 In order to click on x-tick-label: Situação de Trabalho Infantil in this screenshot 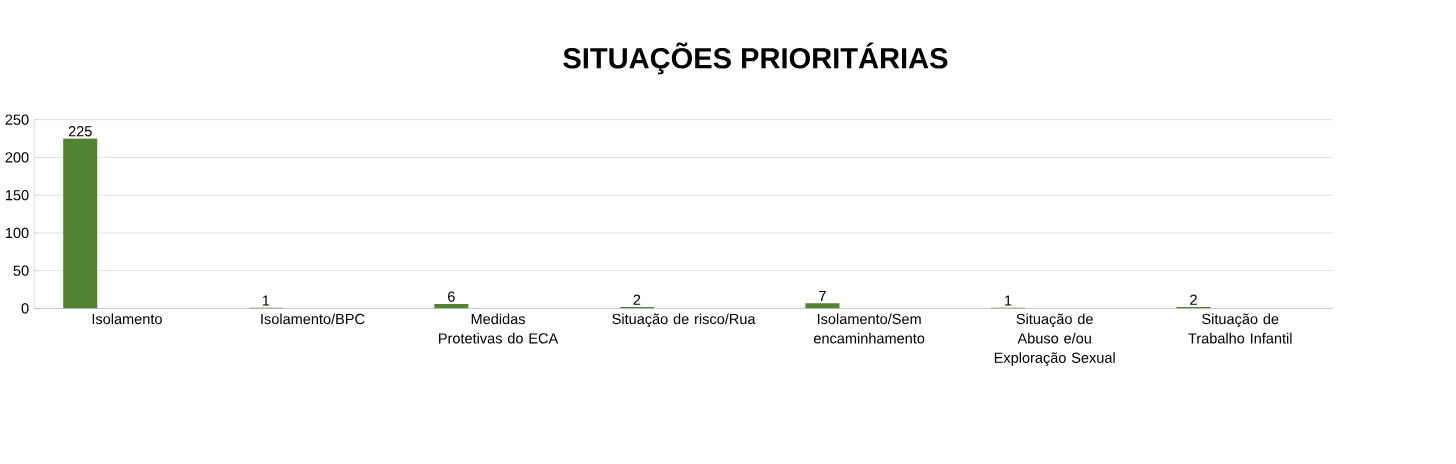, I will do `click(1240, 328)`.